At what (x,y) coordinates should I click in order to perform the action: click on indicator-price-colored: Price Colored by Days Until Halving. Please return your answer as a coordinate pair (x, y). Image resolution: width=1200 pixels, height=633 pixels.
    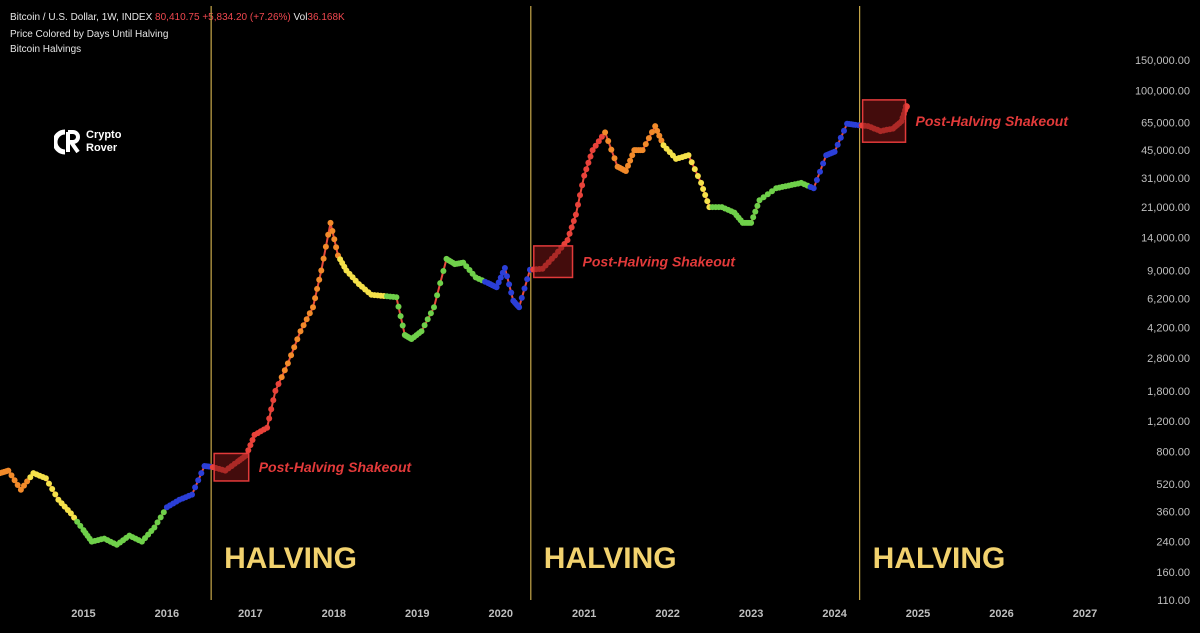
    Looking at the image, I should click on (89, 34).